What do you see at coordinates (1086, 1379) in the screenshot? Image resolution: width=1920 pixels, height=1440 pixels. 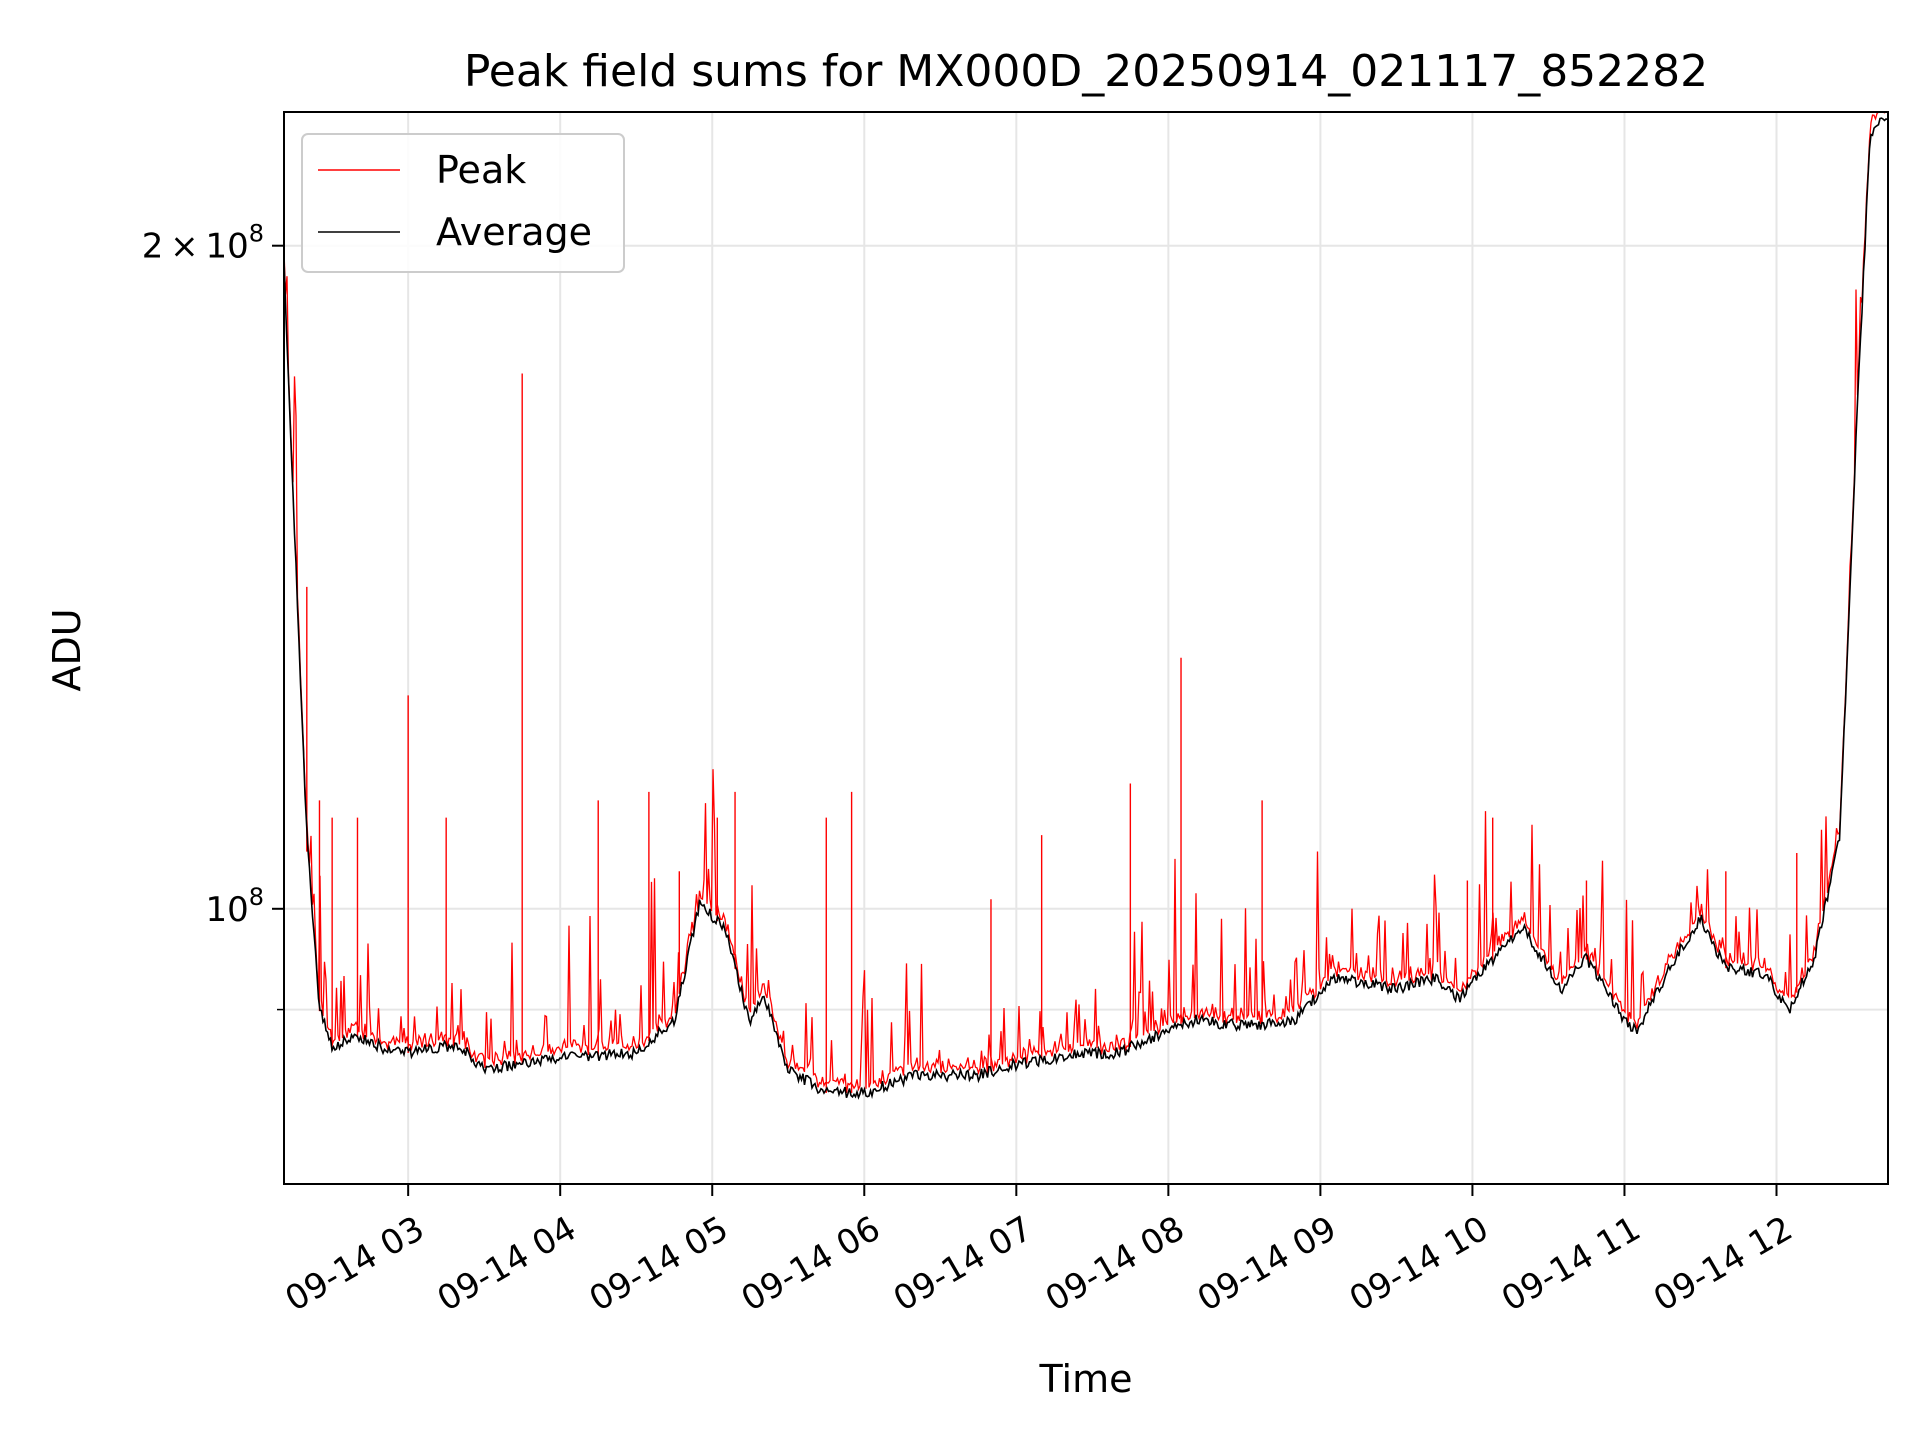 I see `x-axis-label: Time` at bounding box center [1086, 1379].